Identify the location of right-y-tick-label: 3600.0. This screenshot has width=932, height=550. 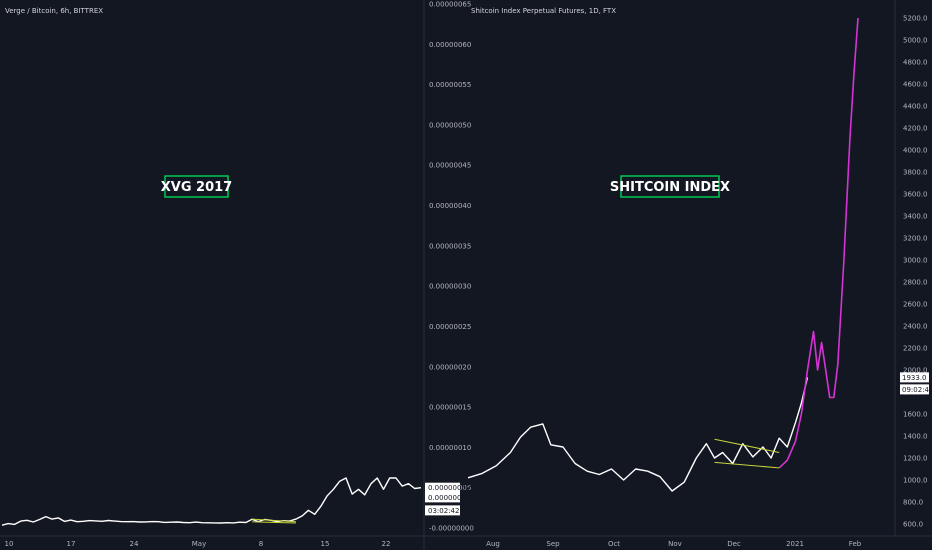
(915, 195).